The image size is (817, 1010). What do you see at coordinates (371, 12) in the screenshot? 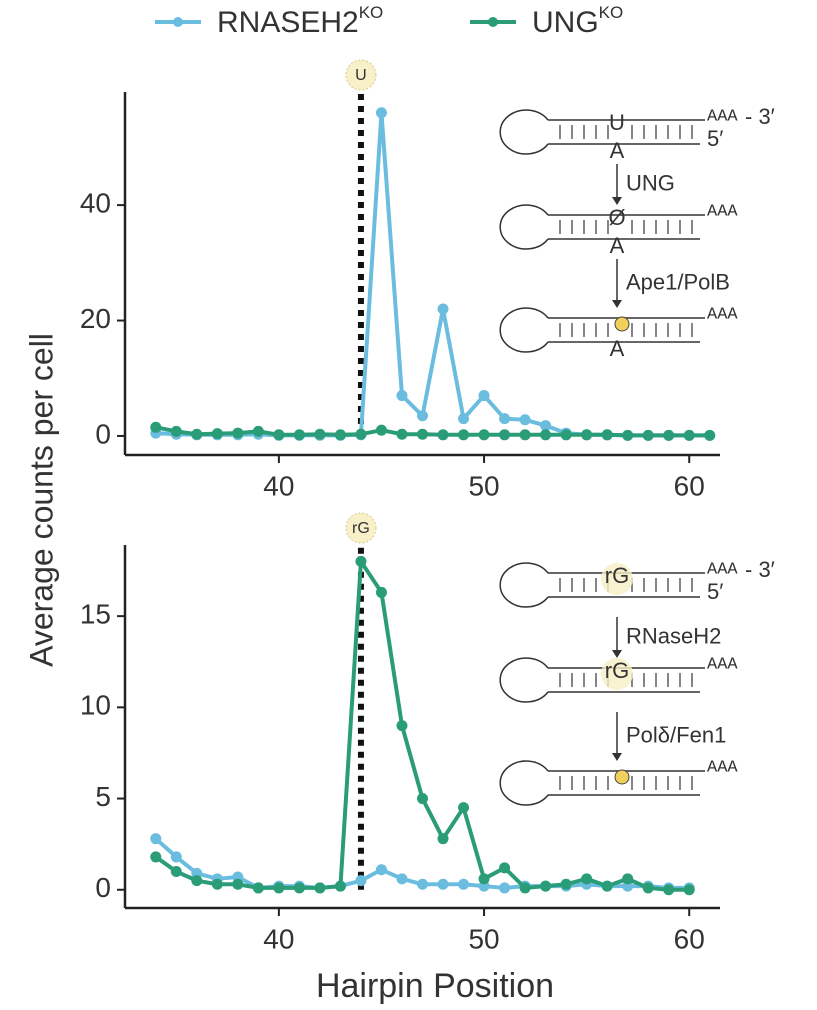
I see `legend-superscript: KO` at bounding box center [371, 12].